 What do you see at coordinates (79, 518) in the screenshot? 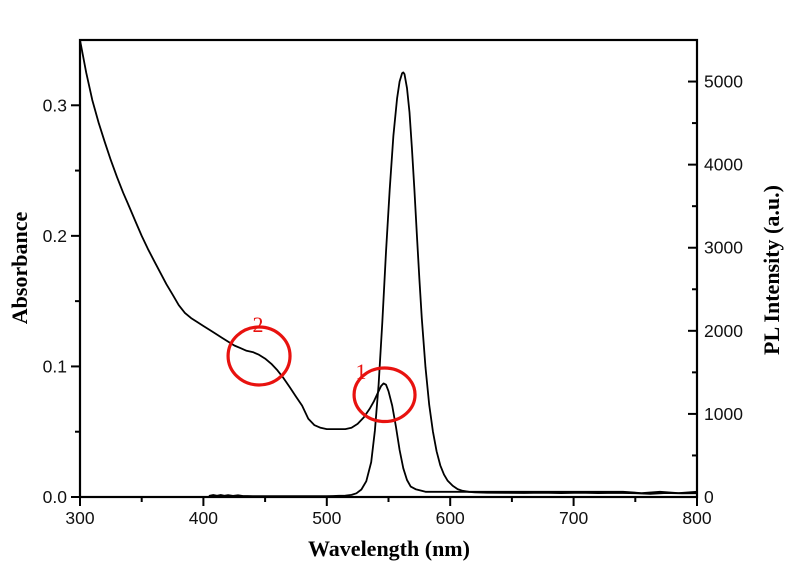
I see `x-axis-tick-label: 300` at bounding box center [79, 518].